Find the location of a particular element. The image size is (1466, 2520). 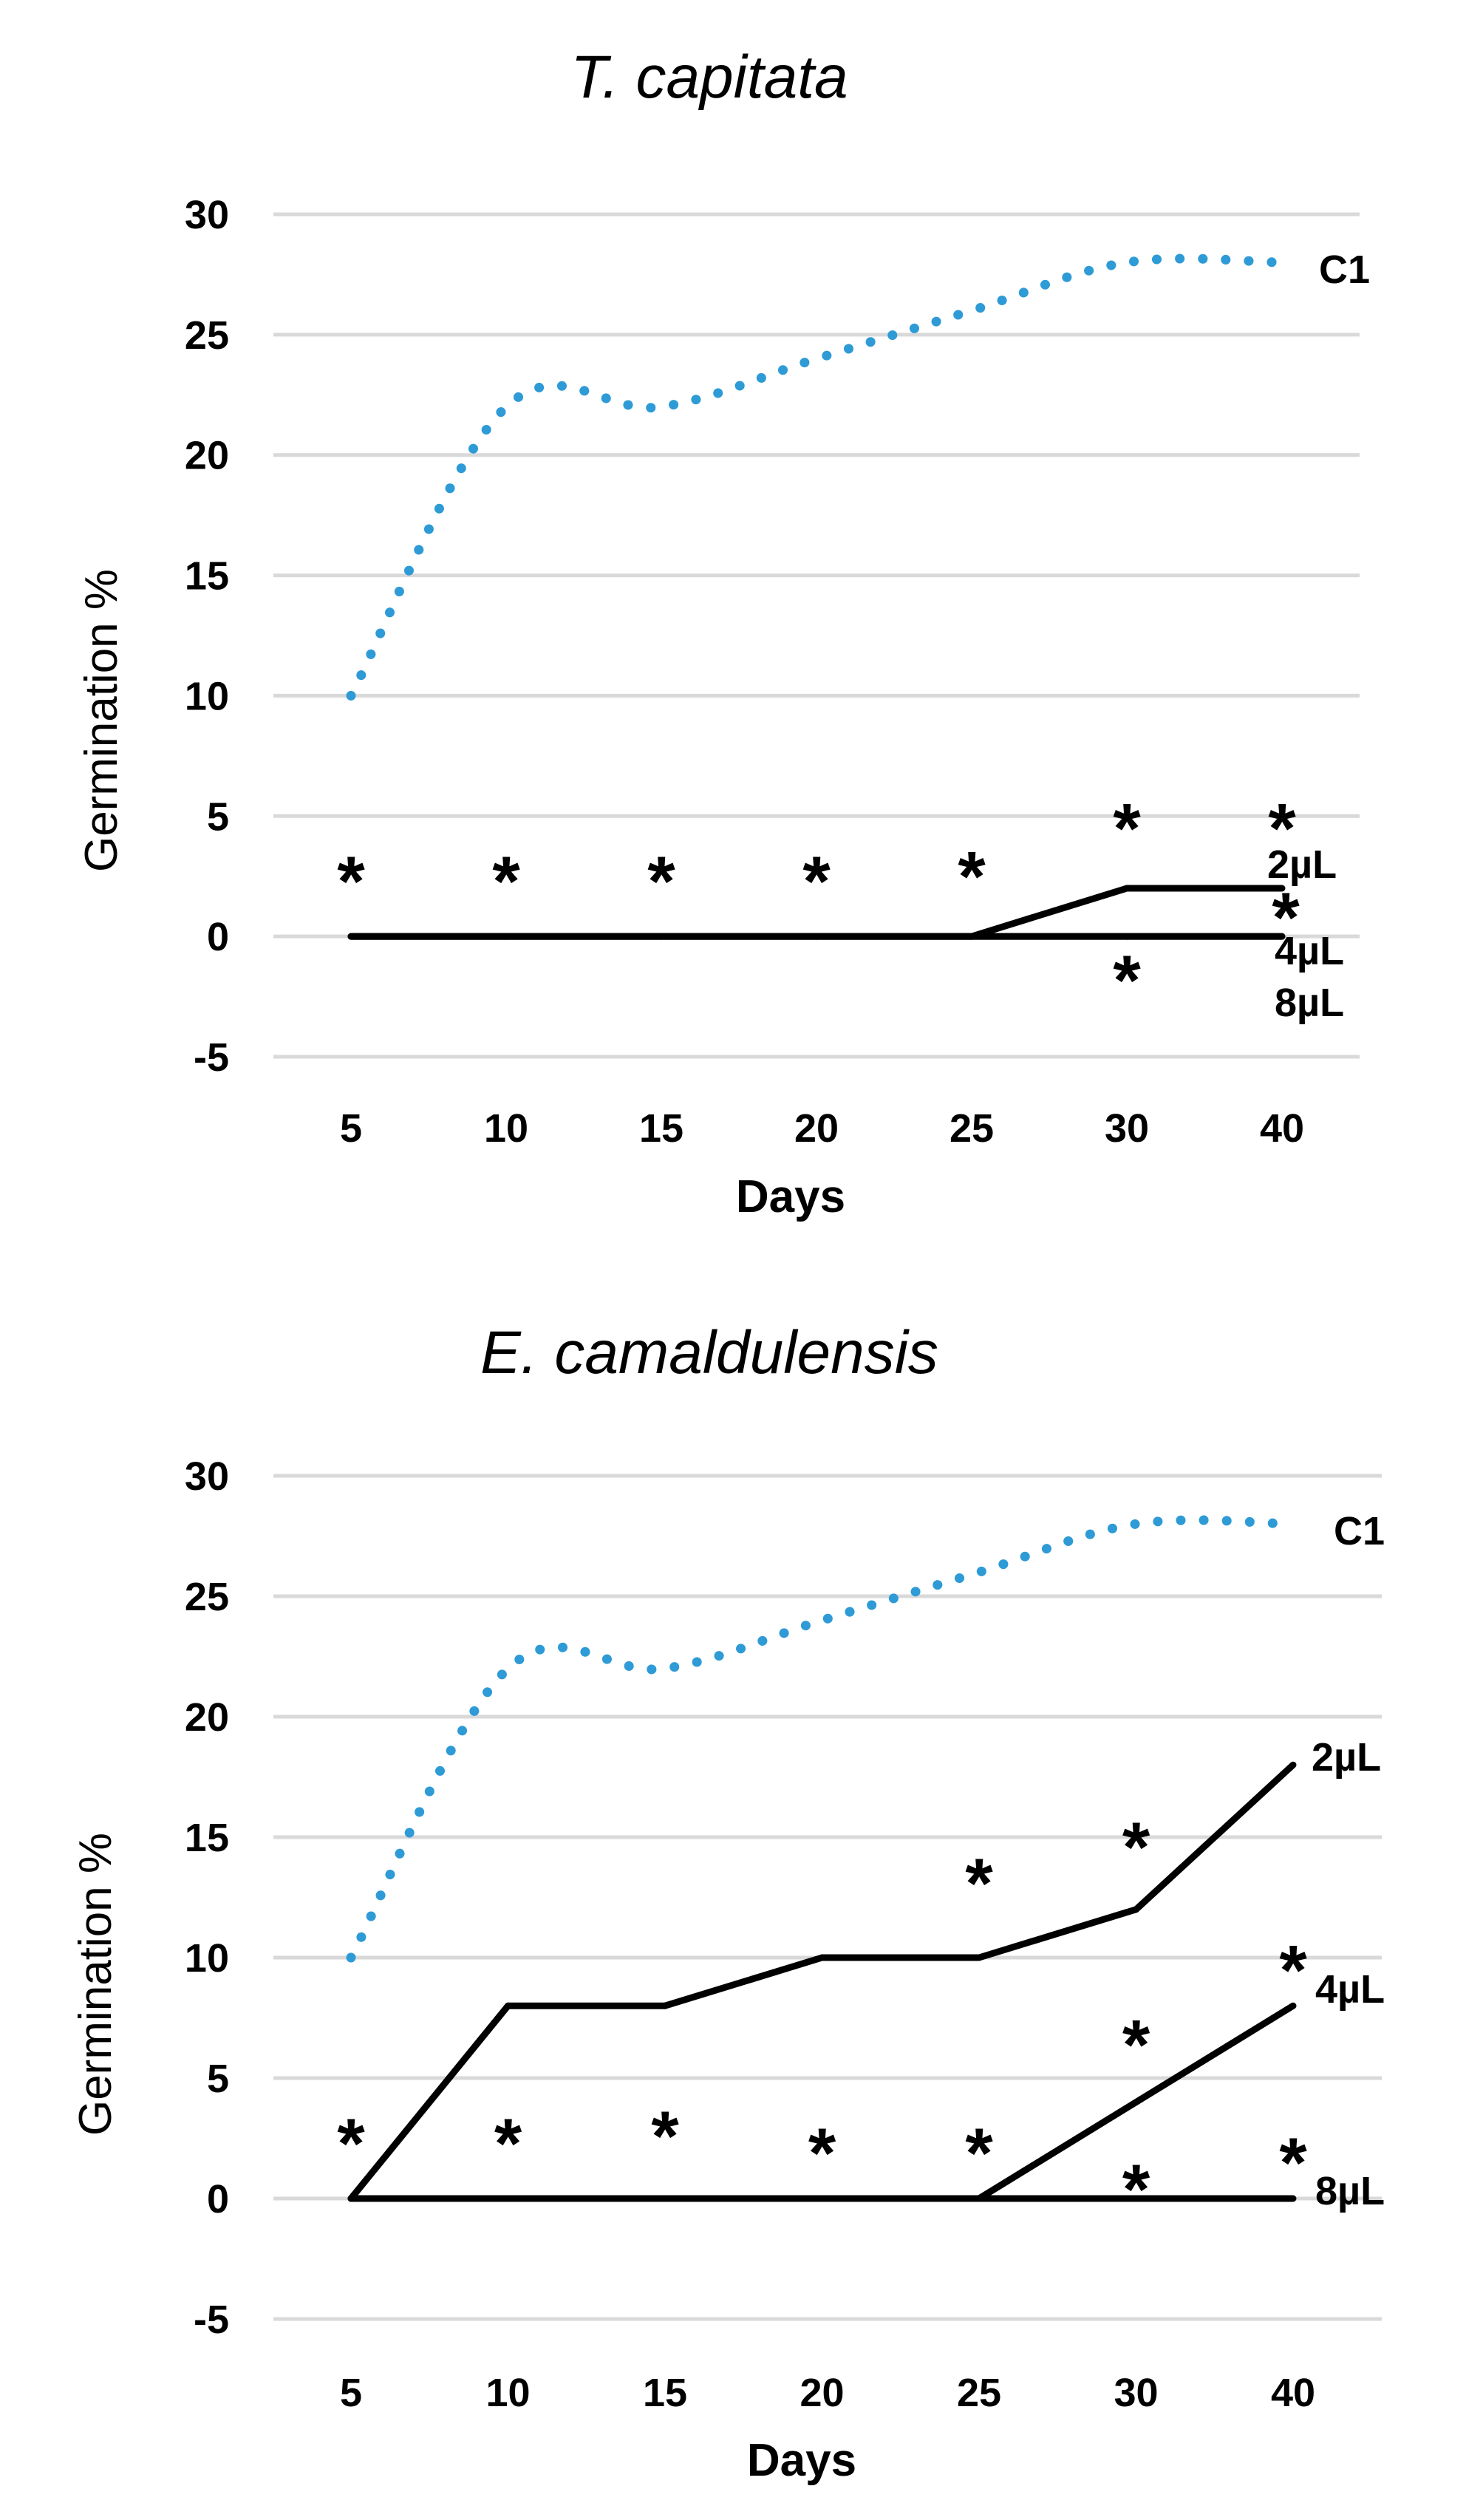

chart-title: T. capitata is located at coordinates (709, 77).